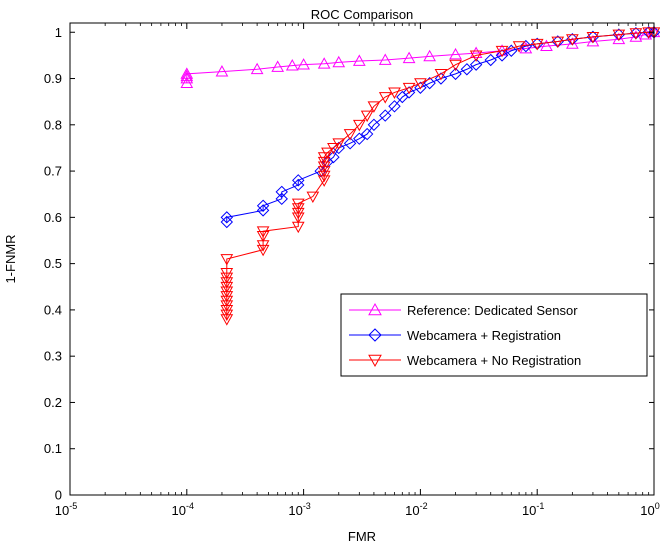 The width and height of the screenshot is (660, 546). Describe the element at coordinates (53, 171) in the screenshot. I see `y-tick-label: 0.7` at that location.